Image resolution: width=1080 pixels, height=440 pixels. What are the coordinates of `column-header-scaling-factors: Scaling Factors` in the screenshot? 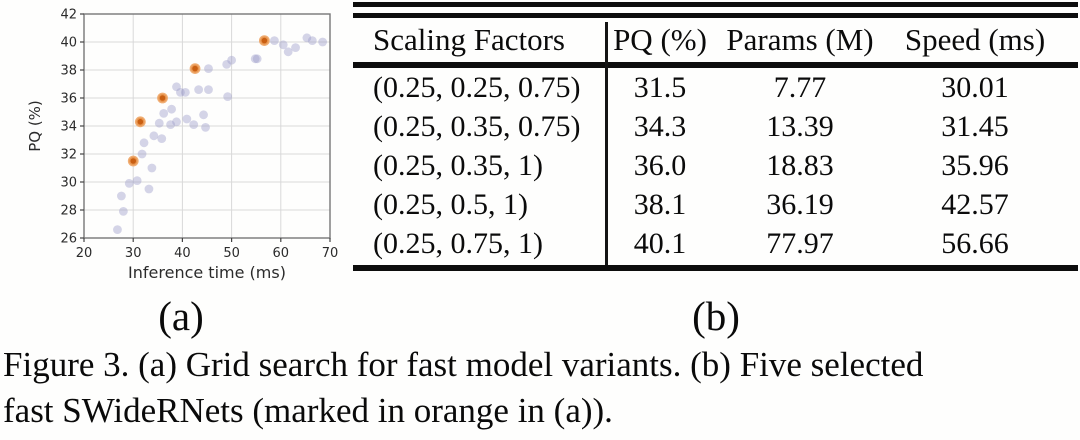 It's located at (469, 39).